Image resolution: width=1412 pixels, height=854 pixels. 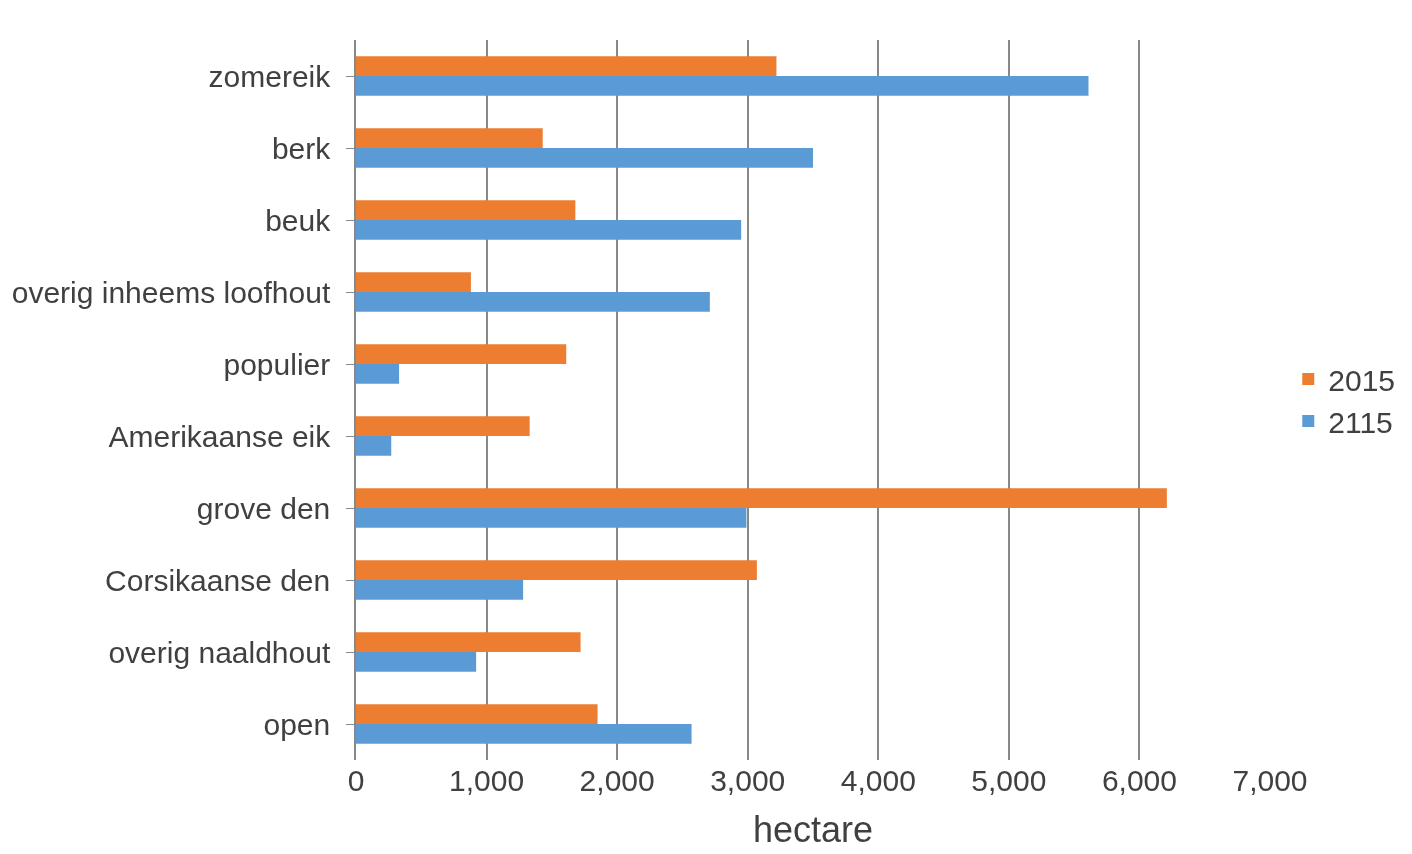 I want to click on y-tick-label: overig inheems loofhout, so click(x=171, y=292).